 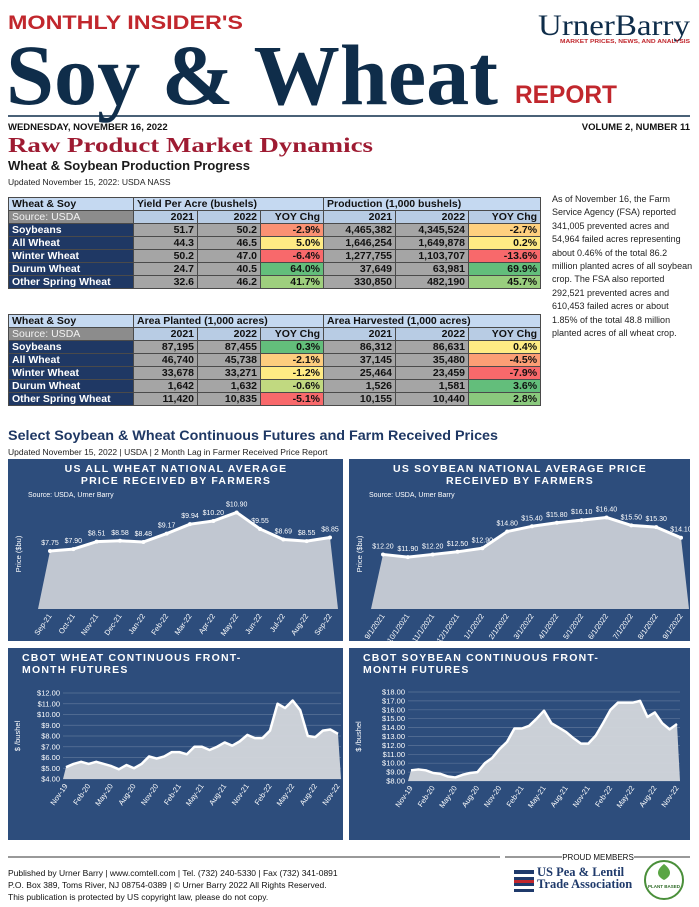 I want to click on data-label: $9.94, so click(x=190, y=516).